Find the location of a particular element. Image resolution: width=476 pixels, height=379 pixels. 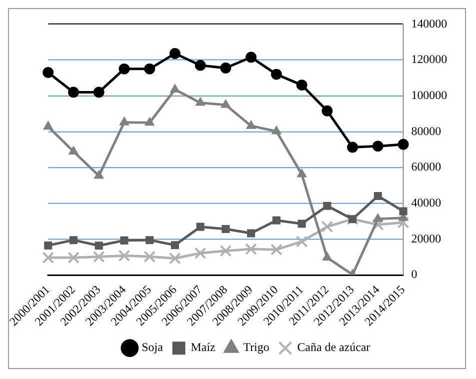

y-tick-label: 100000 is located at coordinates (429, 95).